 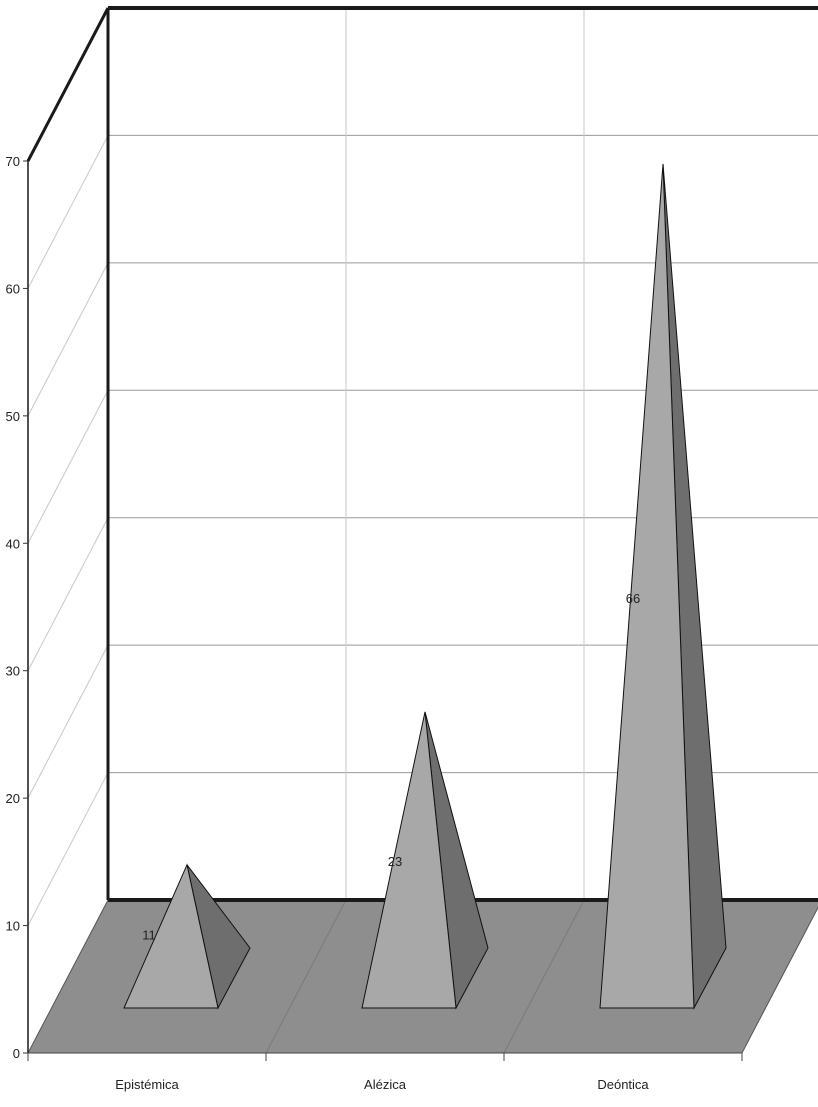 What do you see at coordinates (13, 798) in the screenshot?
I see `y-tick-label: 20` at bounding box center [13, 798].